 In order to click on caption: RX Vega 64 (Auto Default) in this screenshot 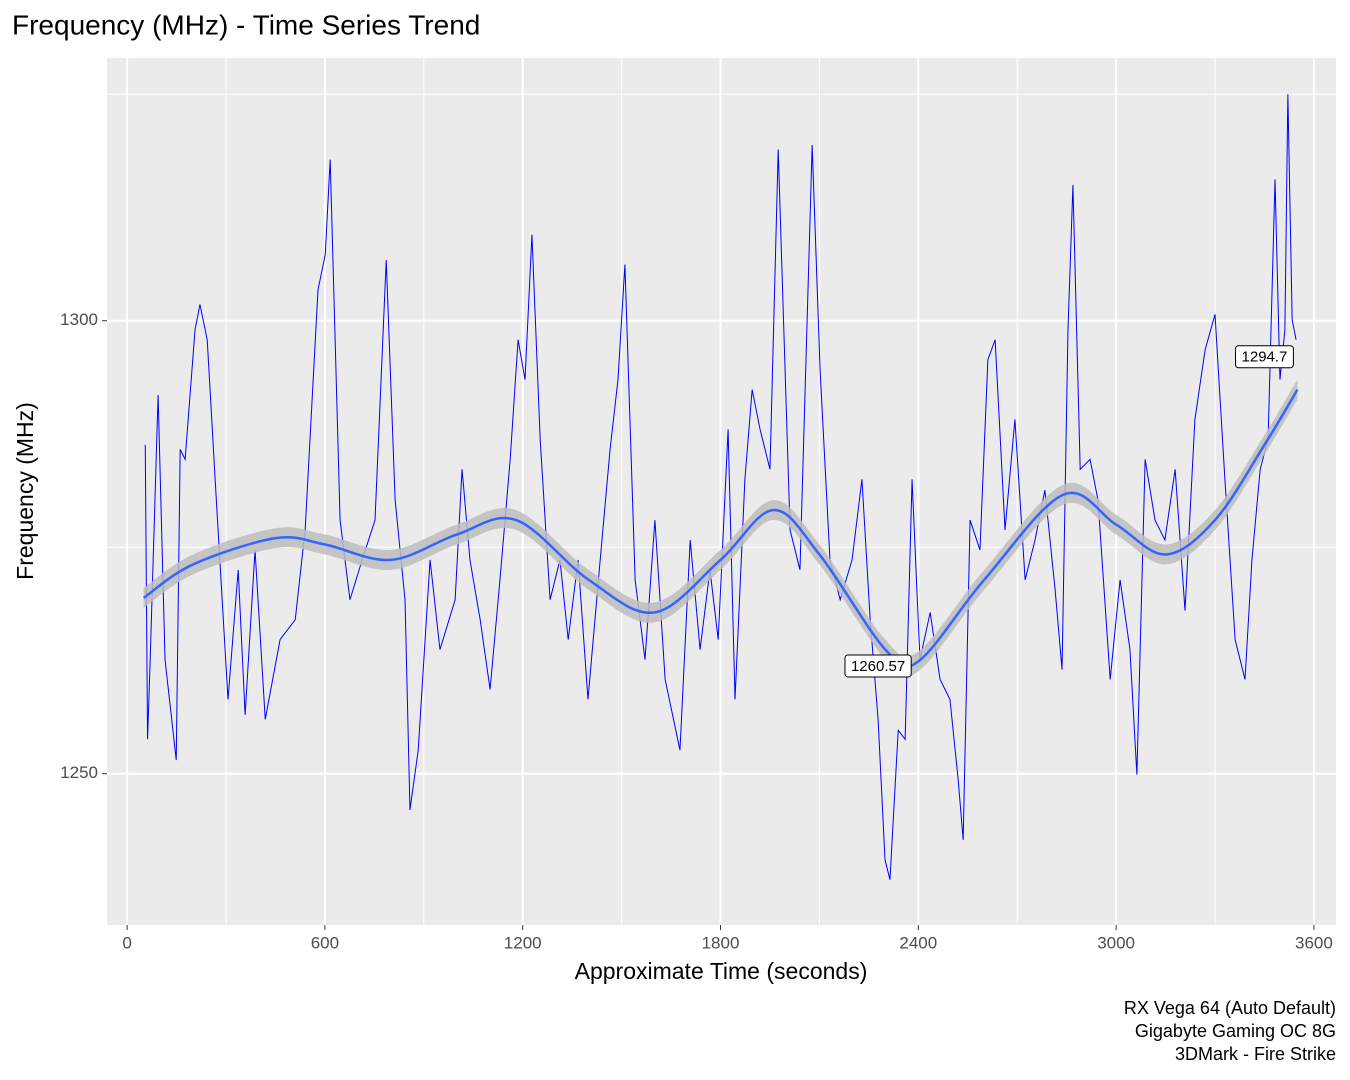, I will do `click(1230, 1008)`.